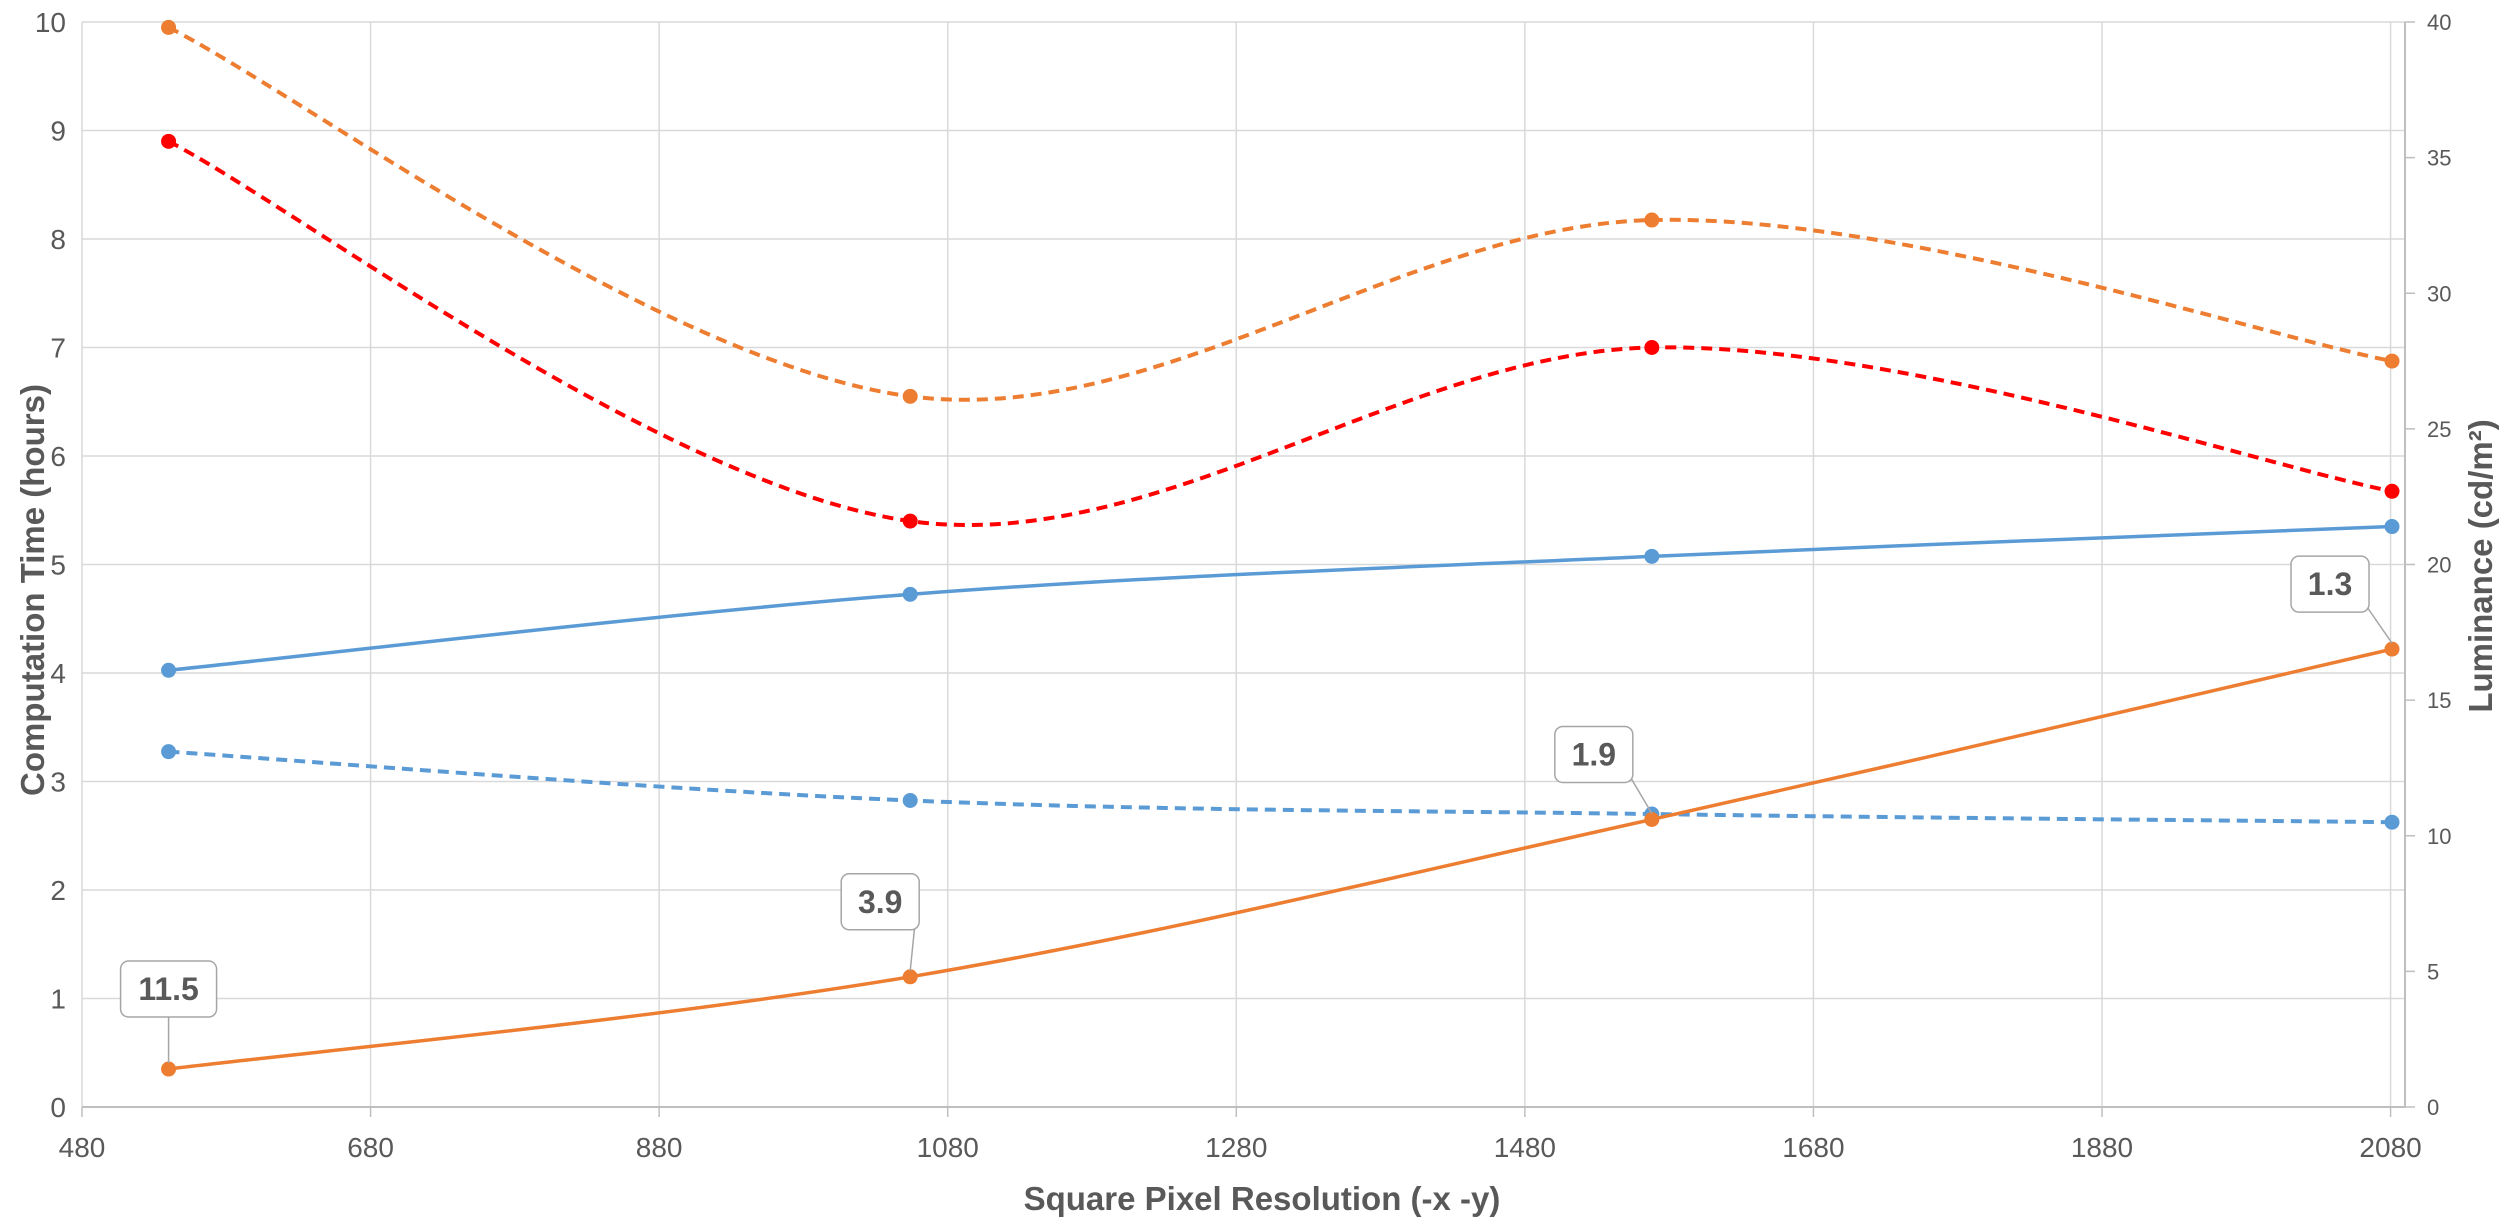  Describe the element at coordinates (948, 1147) in the screenshot. I see `x-tick-label: 1080` at that location.